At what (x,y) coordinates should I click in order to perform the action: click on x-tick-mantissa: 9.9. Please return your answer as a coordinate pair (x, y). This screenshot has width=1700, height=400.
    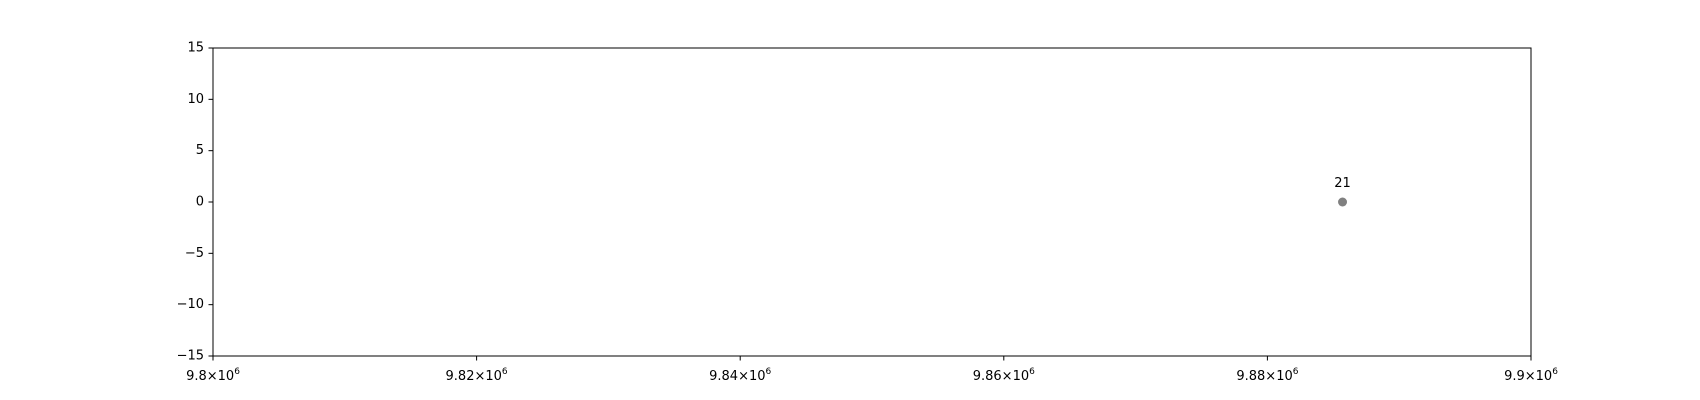
    Looking at the image, I should click on (1514, 376).